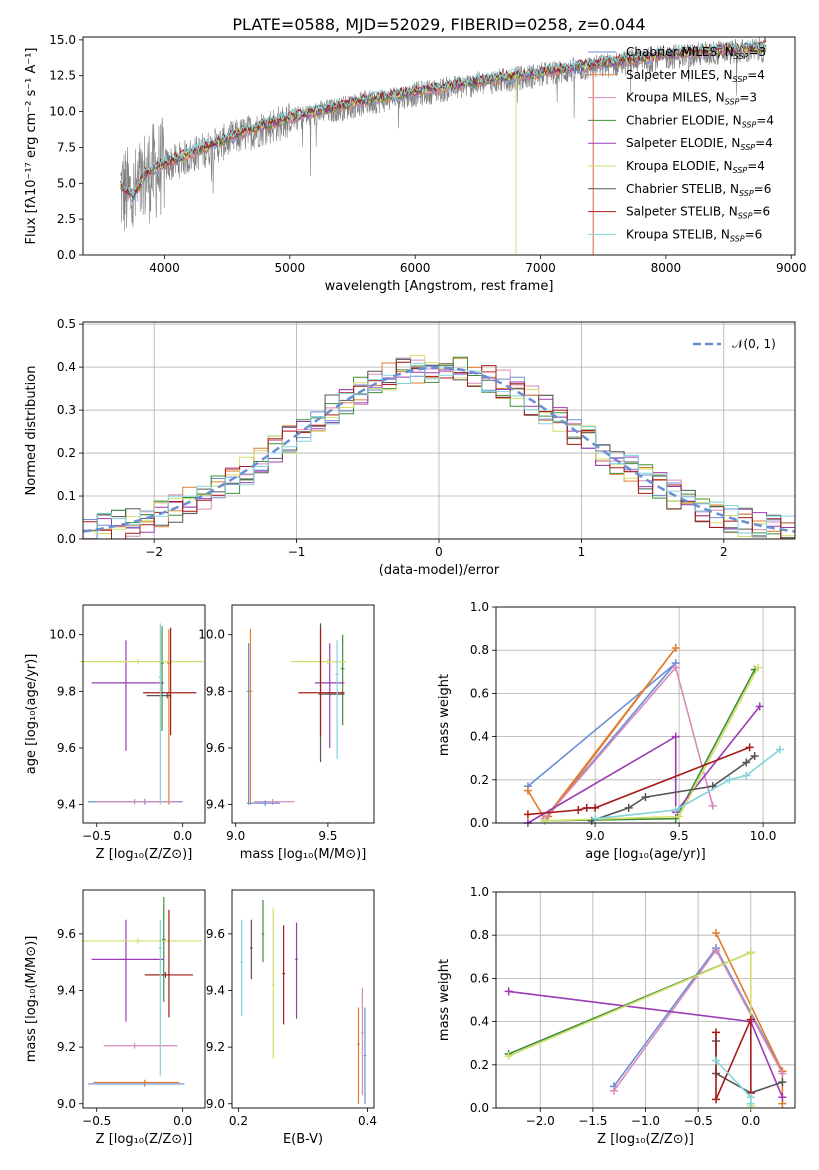  I want to click on y-tick-label: 1.0, so click(479, 607).